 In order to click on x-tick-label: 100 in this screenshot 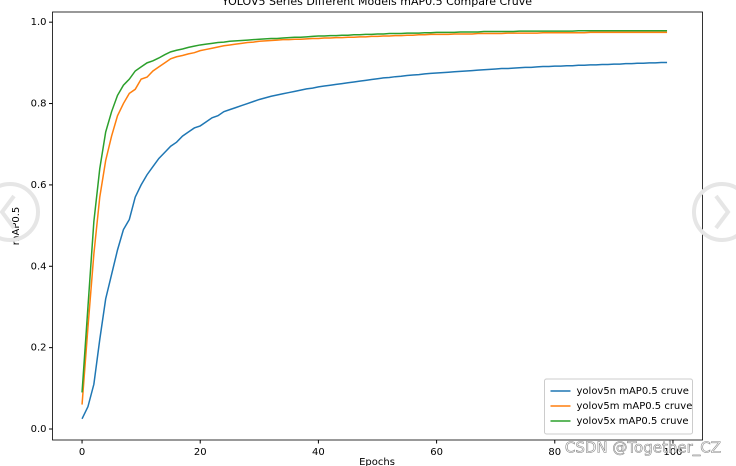, I will do `click(672, 452)`.